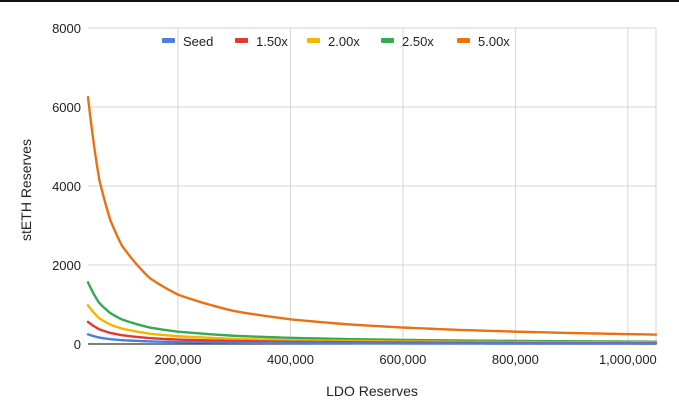  I want to click on legend: Seed 1.50x 2.00x 2.50x 5.00x, so click(336, 41).